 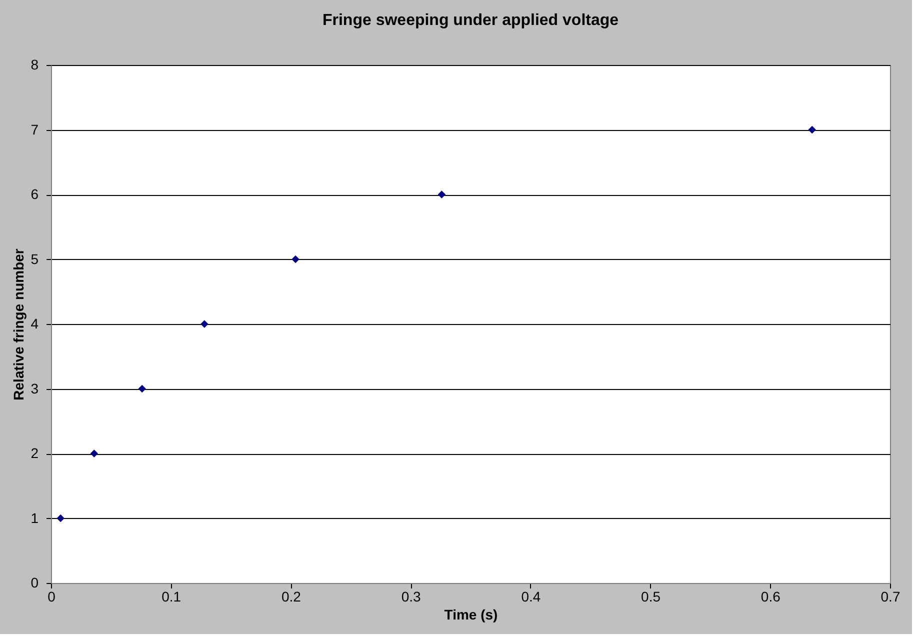 I want to click on y-tick-label: 8, so click(x=34, y=64).